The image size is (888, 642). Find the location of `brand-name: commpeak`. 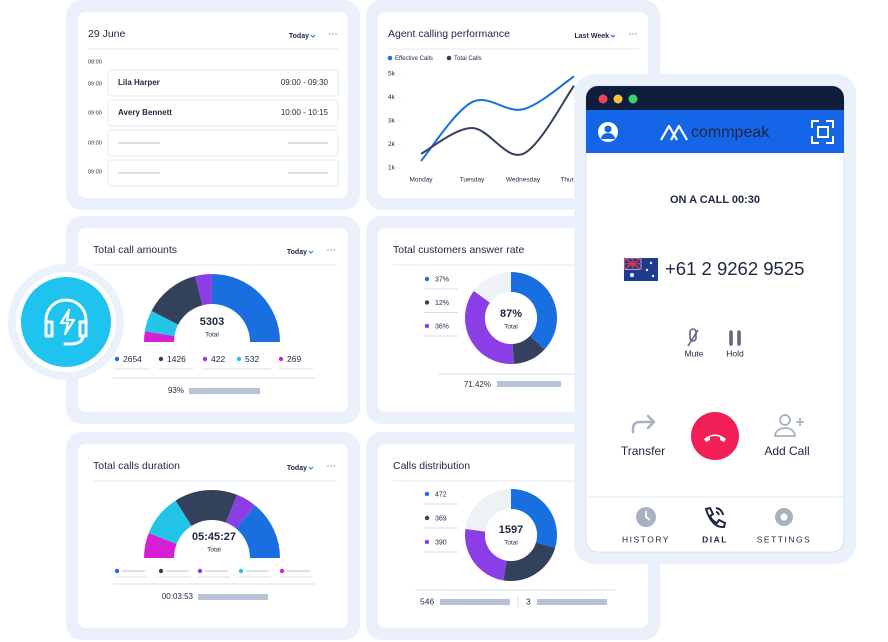

brand-name: commpeak is located at coordinates (730, 132).